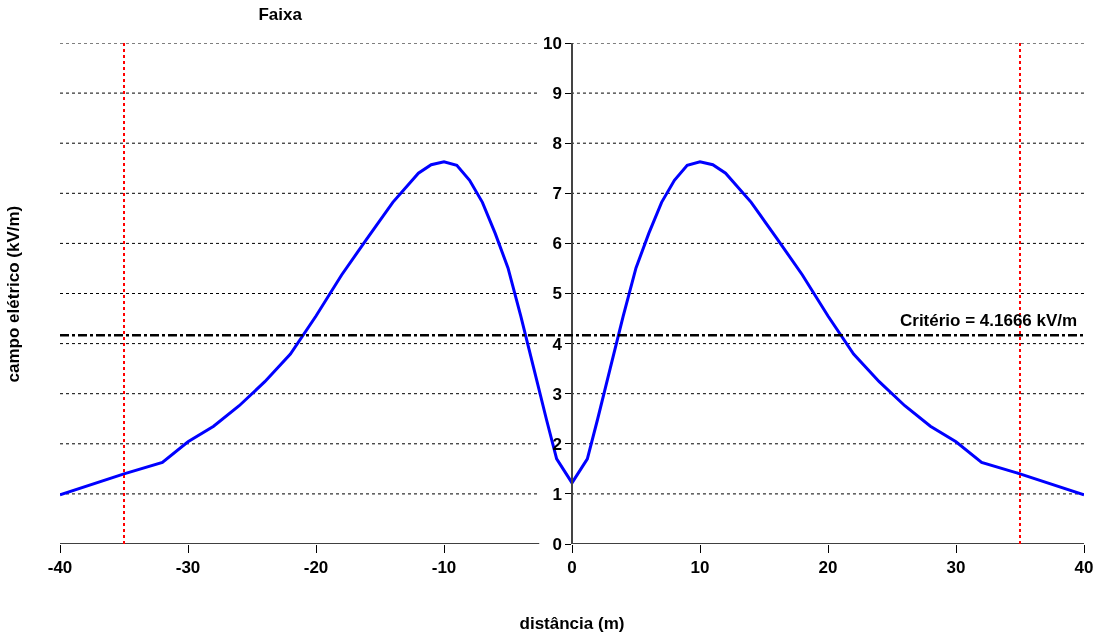 The height and width of the screenshot is (641, 1105). What do you see at coordinates (572, 623) in the screenshot?
I see `x-axis-title: distância (m)` at bounding box center [572, 623].